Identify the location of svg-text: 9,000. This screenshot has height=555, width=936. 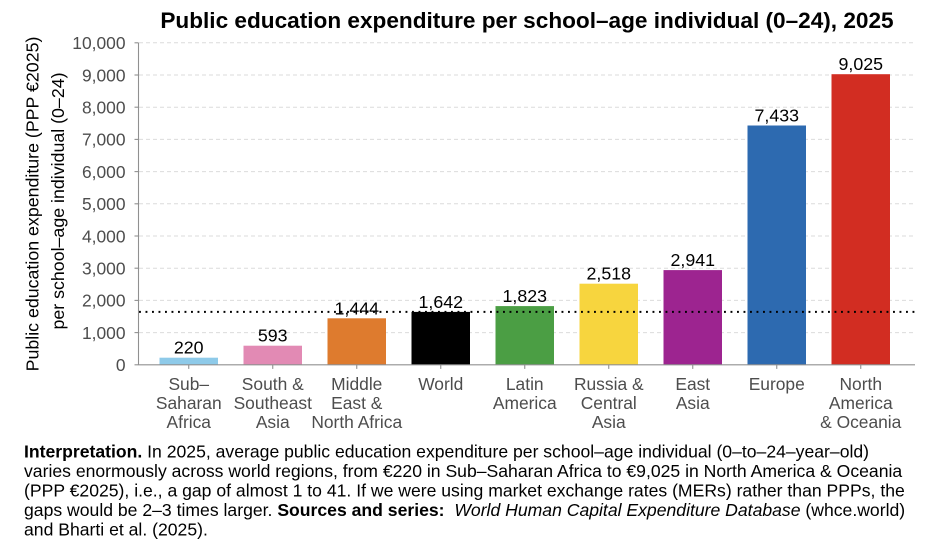
(104, 75).